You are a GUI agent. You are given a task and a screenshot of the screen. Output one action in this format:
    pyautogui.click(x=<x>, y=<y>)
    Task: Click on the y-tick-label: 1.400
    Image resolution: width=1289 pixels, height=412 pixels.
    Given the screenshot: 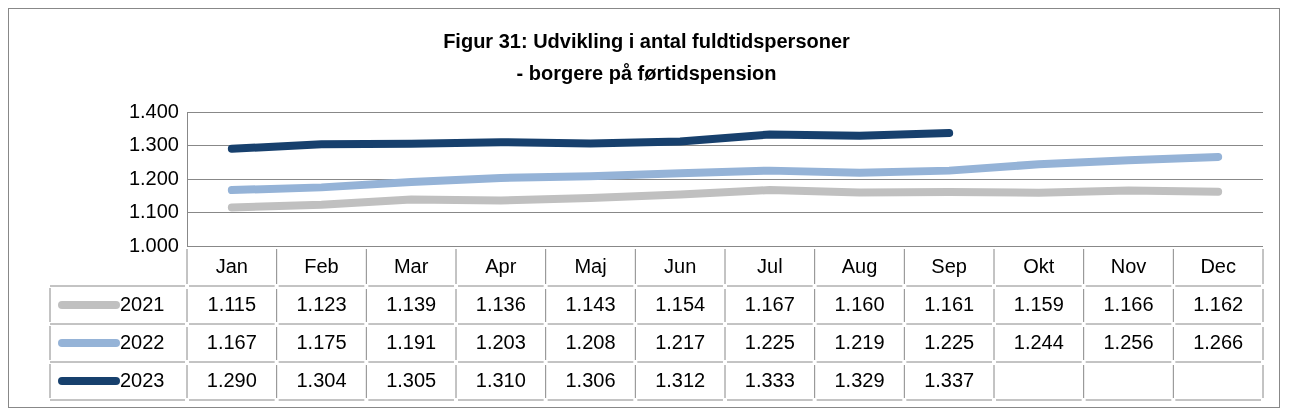 What is the action you would take?
    pyautogui.click(x=153, y=110)
    